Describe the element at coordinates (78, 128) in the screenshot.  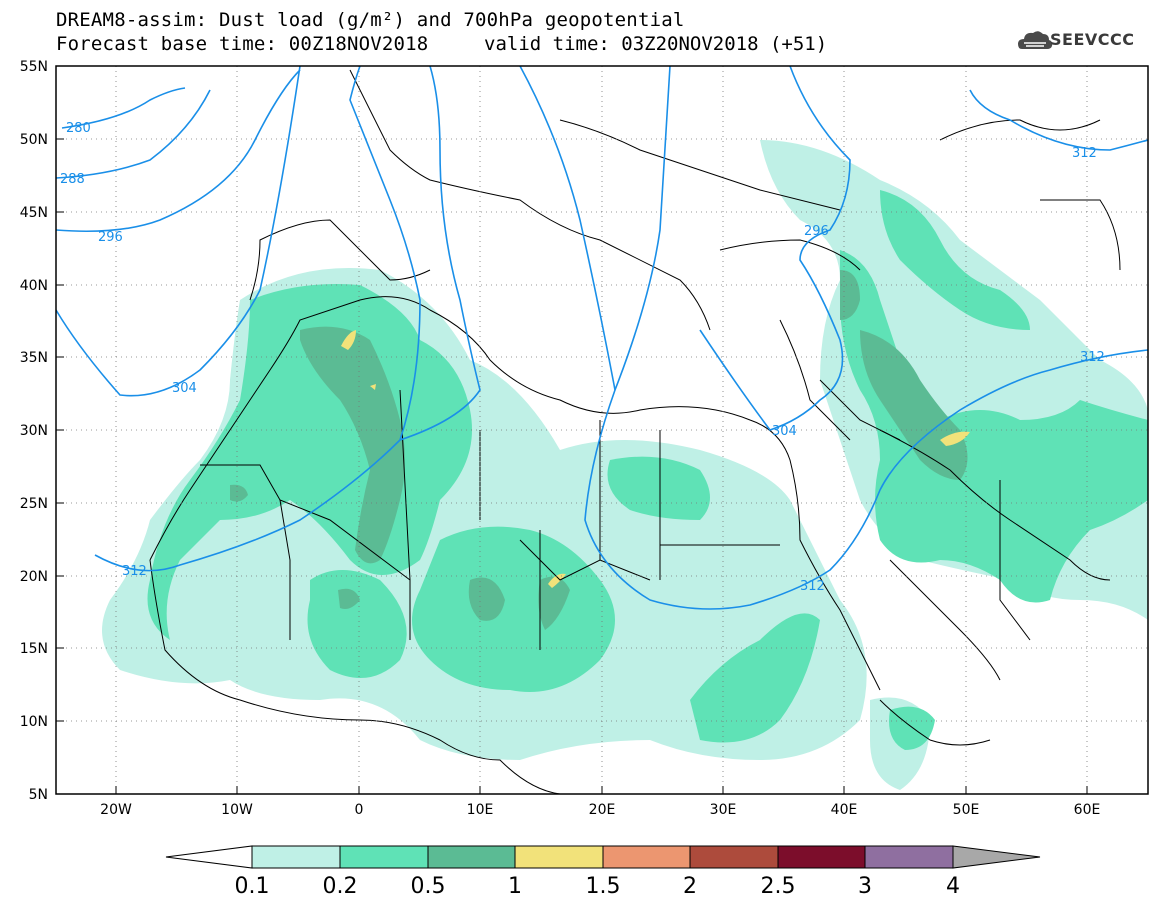
I see `contour-label-280: 280` at that location.